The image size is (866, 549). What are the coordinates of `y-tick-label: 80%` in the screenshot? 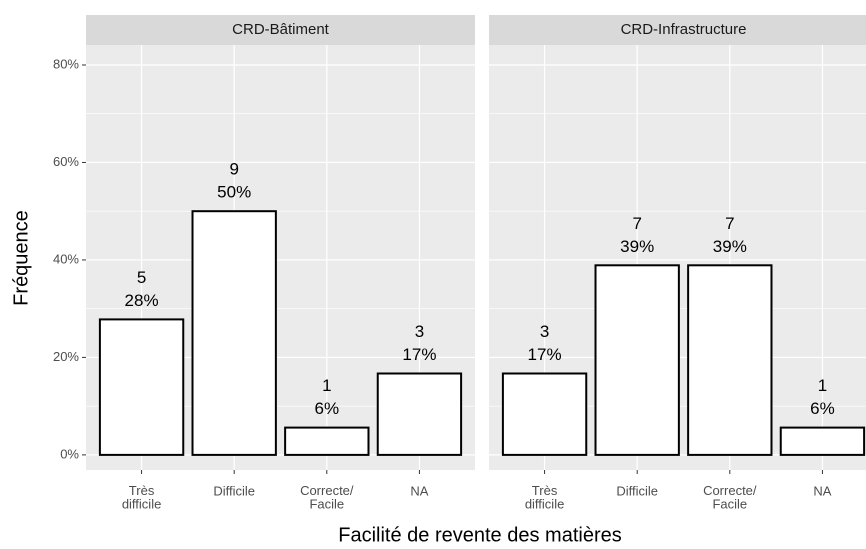 It's located at (66, 63).